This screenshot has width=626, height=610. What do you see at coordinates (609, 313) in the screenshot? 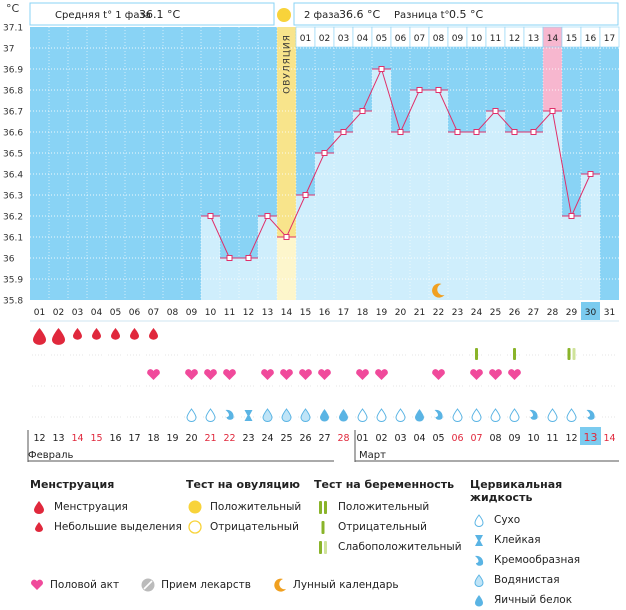
I see `date-label: 31` at bounding box center [609, 313].